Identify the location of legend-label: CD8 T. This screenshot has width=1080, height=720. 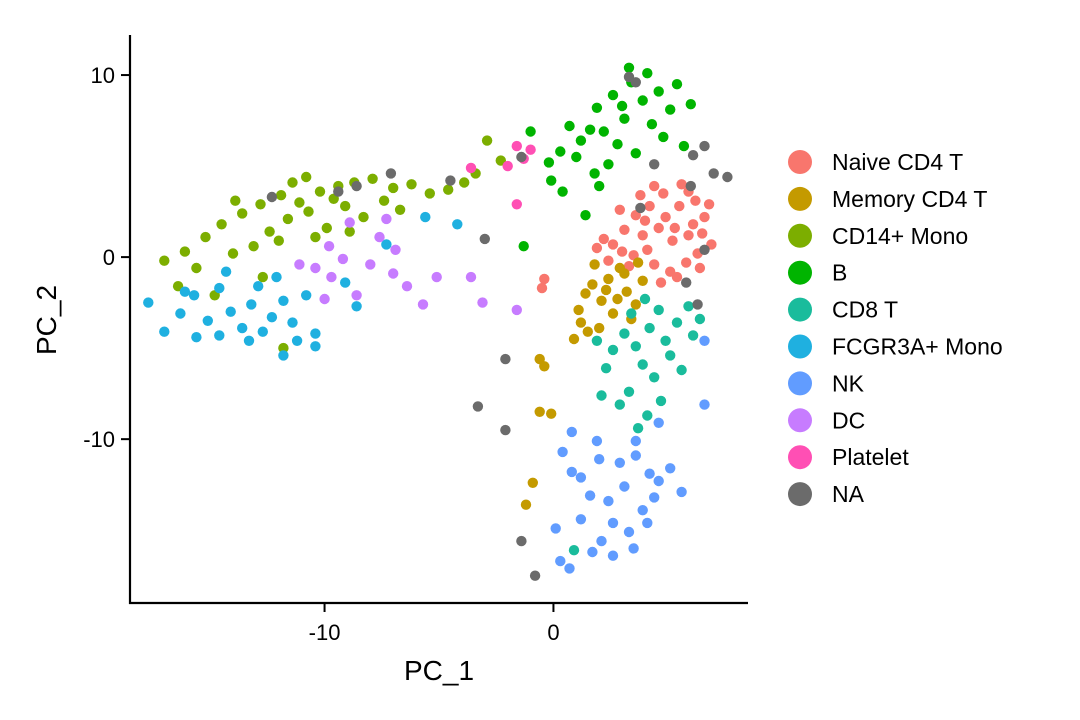
(865, 310).